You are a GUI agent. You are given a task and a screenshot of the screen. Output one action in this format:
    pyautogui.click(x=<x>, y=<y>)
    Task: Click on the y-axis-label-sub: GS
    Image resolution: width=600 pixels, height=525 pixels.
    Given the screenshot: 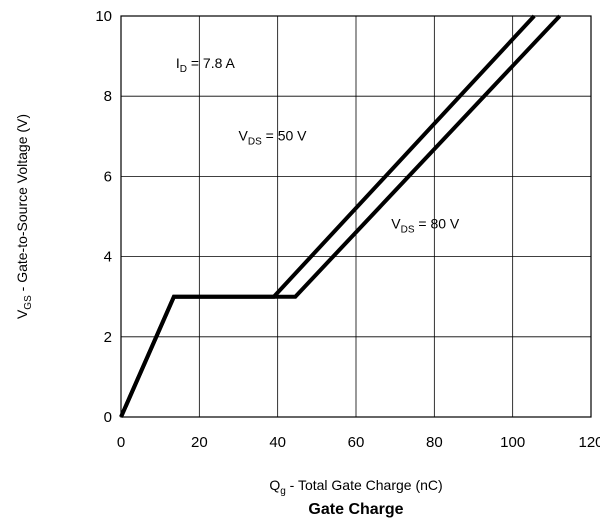 What is the action you would take?
    pyautogui.click(x=28, y=302)
    